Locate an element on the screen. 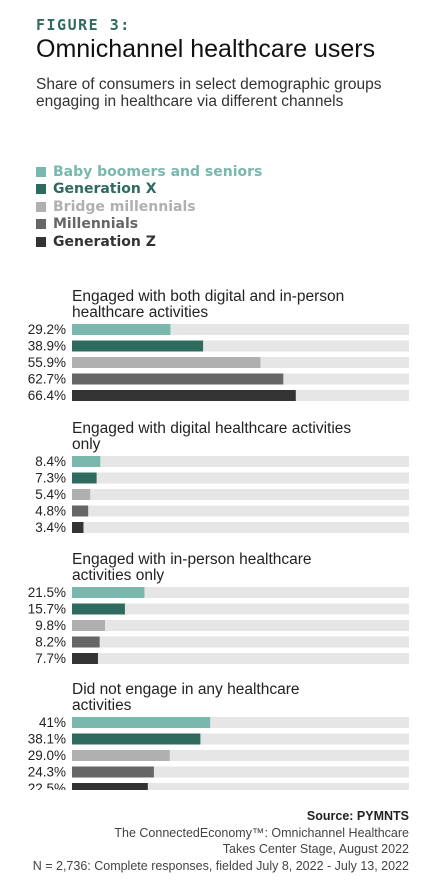  legend-item-generation-x: Generation X is located at coordinates (149, 190).